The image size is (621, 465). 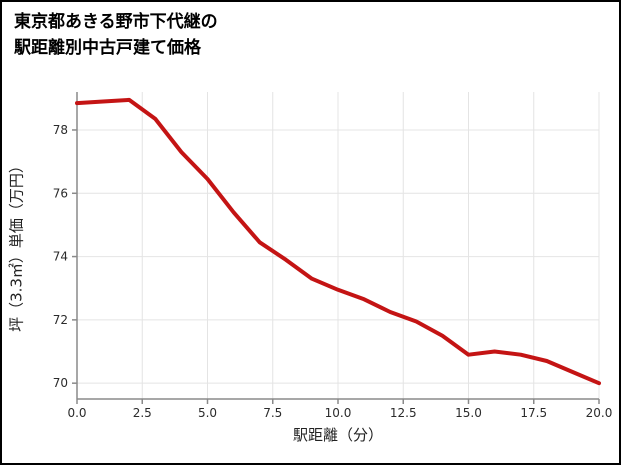 I want to click on y-tick-label: 74, so click(x=60, y=257).